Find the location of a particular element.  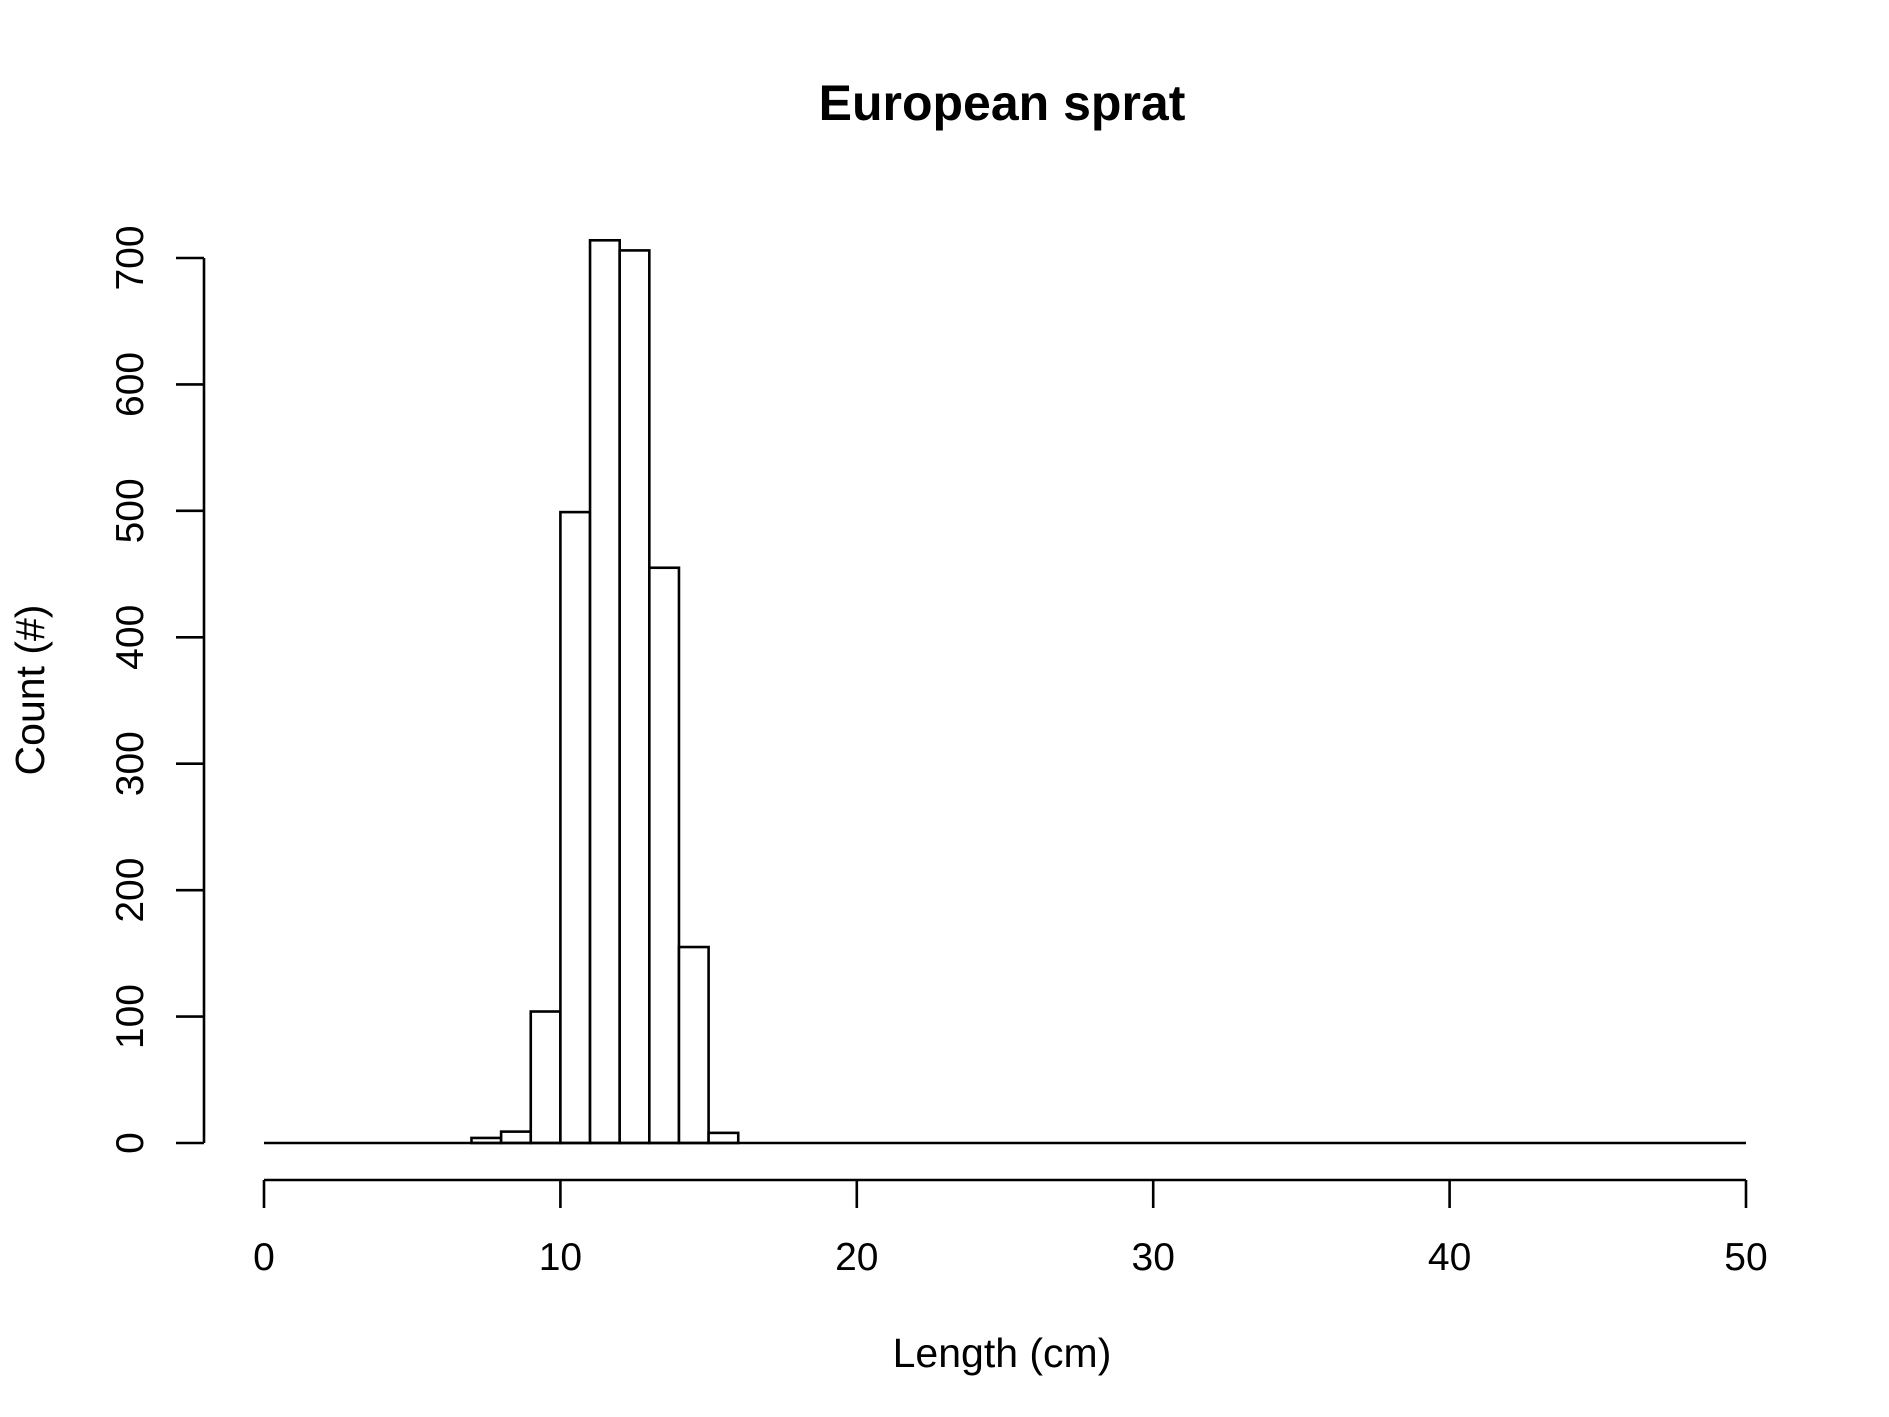

x-tick-label-30: 30 is located at coordinates (1153, 1257).